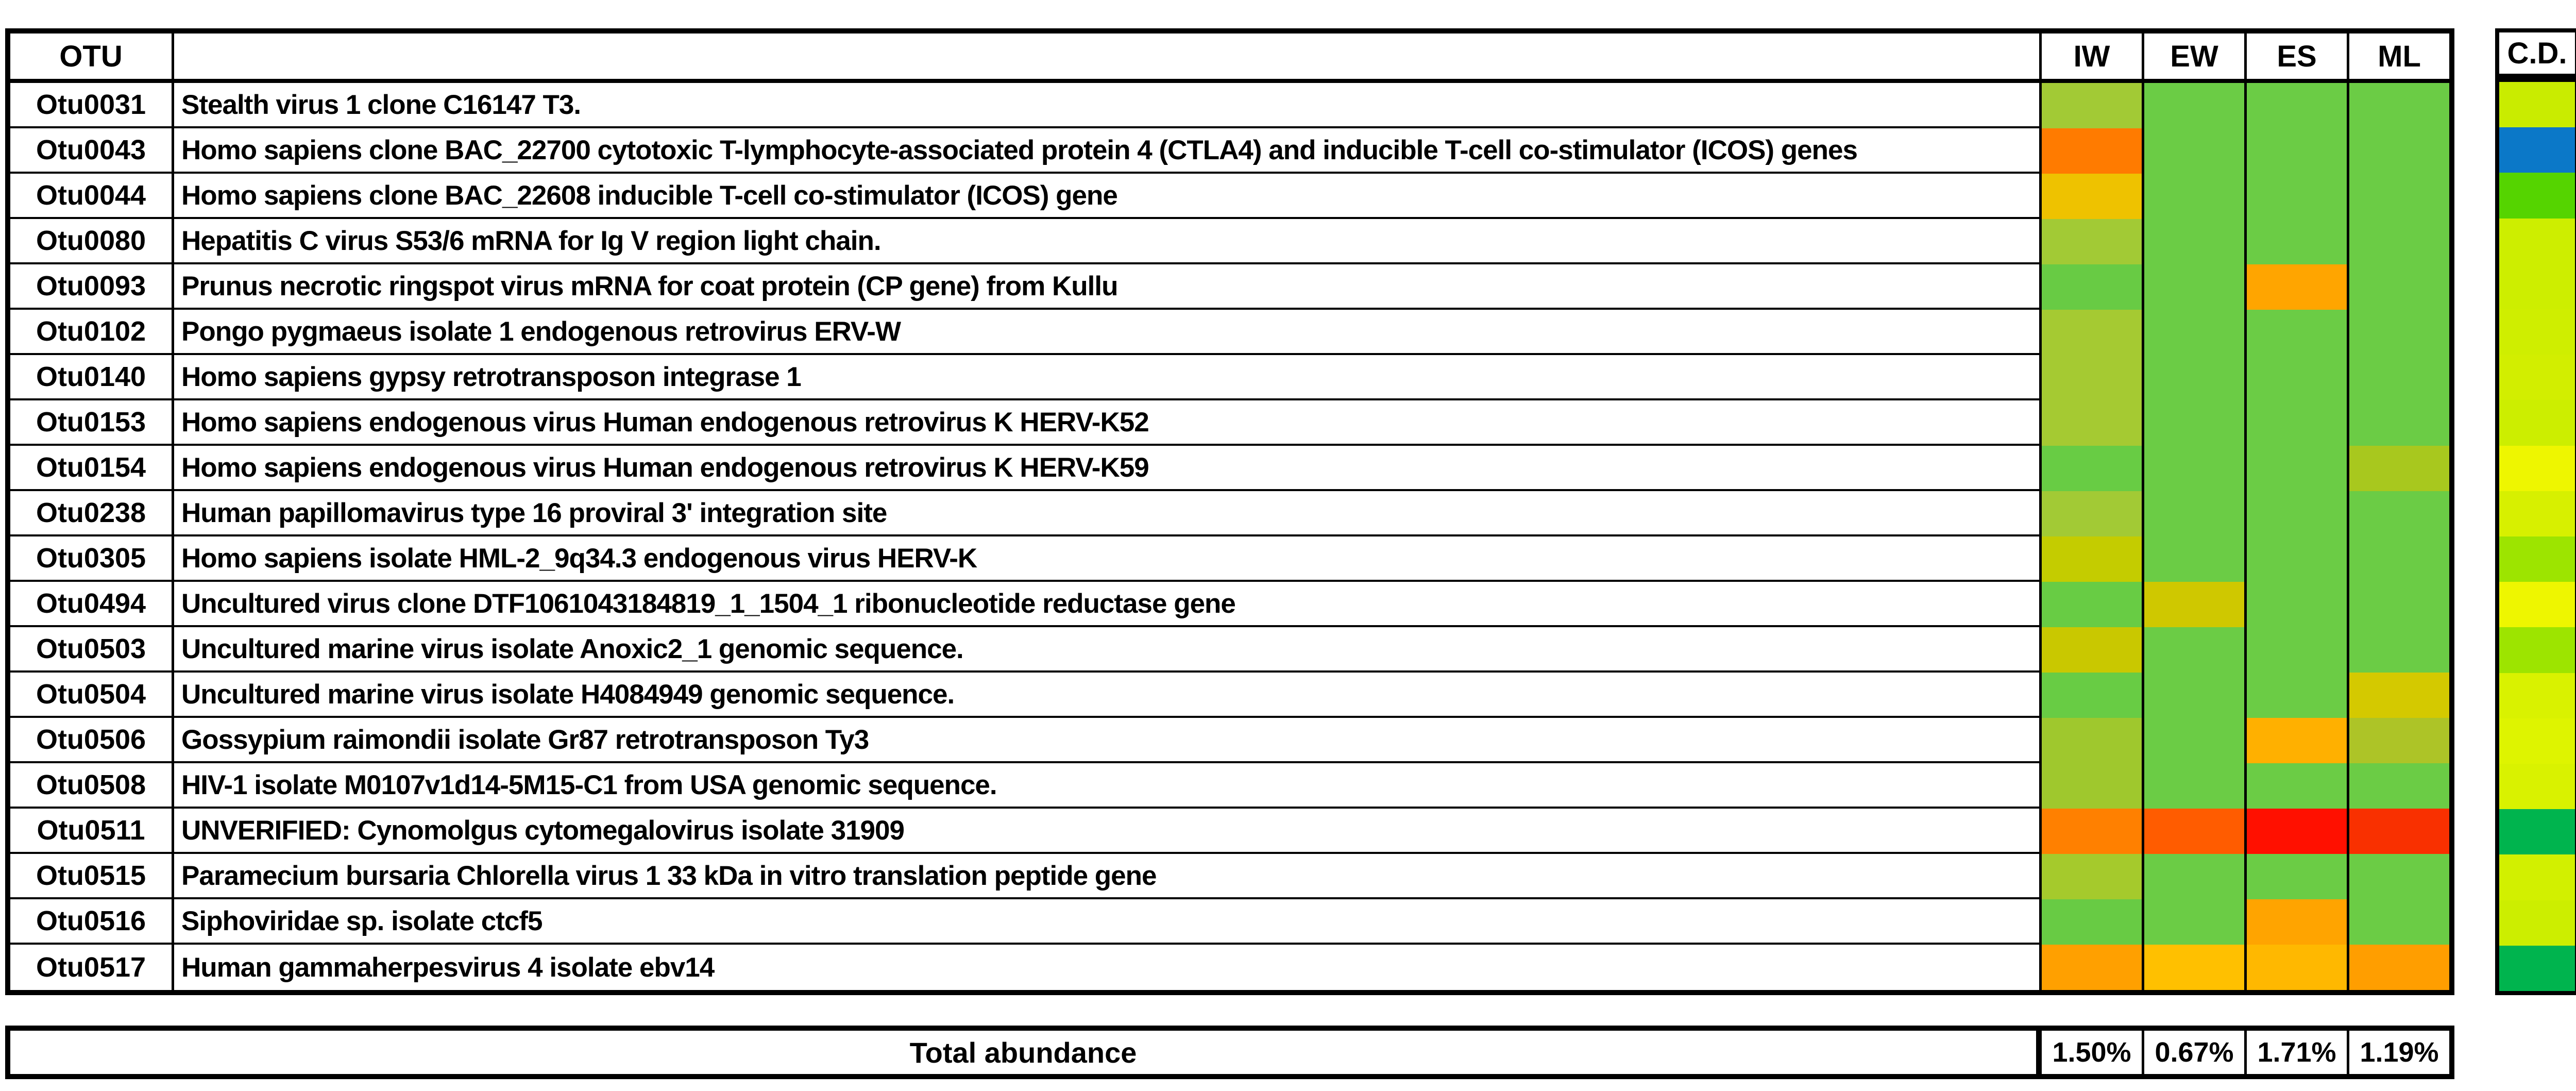  Describe the element at coordinates (92, 740) in the screenshot. I see `otu-id: Otu0506` at that location.